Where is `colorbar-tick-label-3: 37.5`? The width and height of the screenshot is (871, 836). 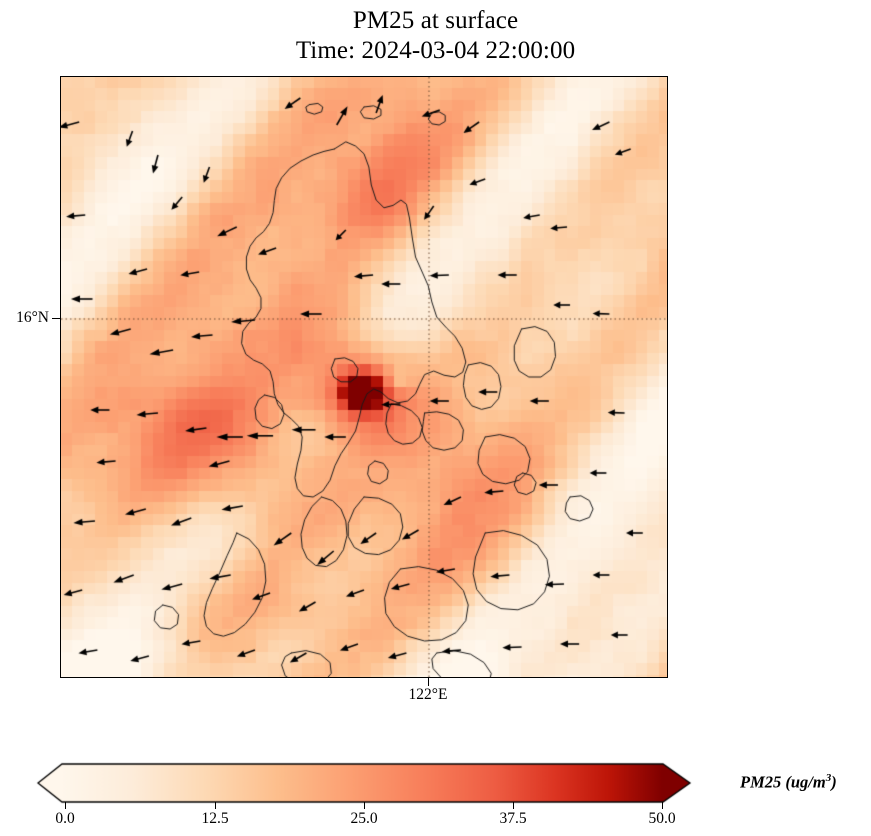 colorbar-tick-label-3: 37.5 is located at coordinates (513, 818).